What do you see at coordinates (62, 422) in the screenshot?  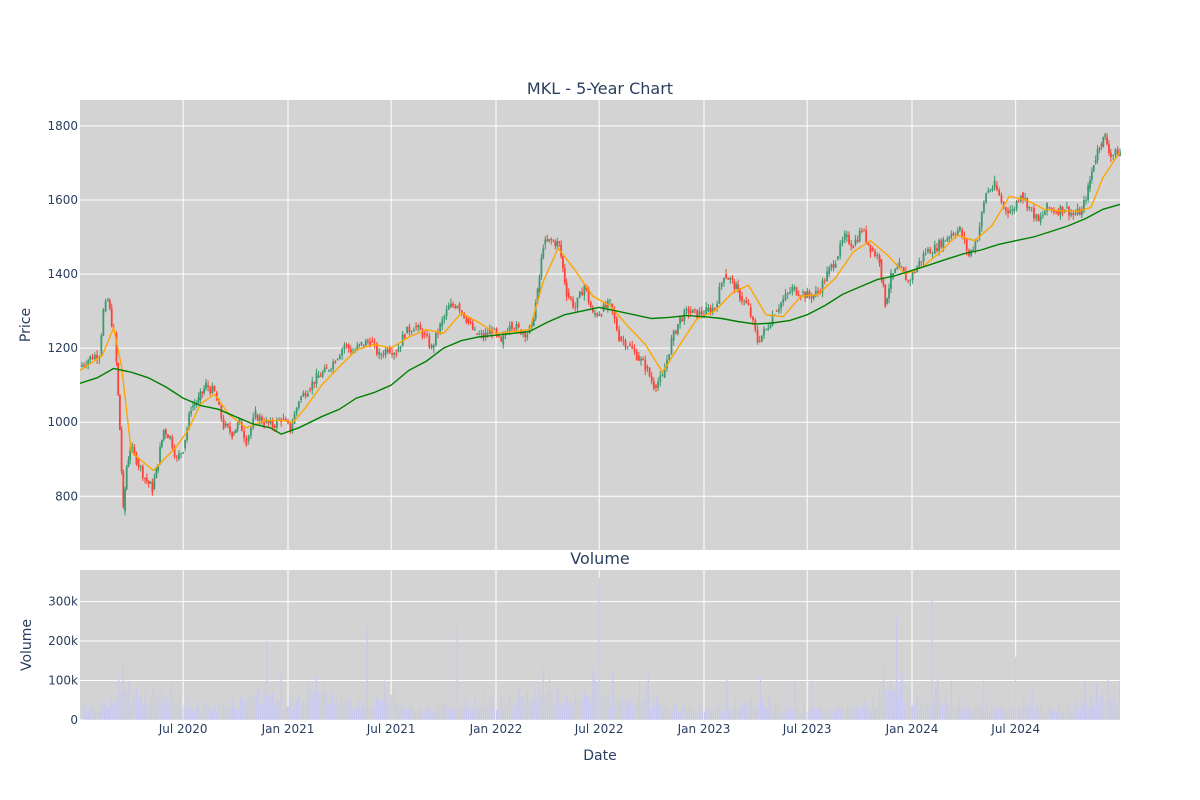 I see `price-y-tick-label: 1000` at bounding box center [62, 422].